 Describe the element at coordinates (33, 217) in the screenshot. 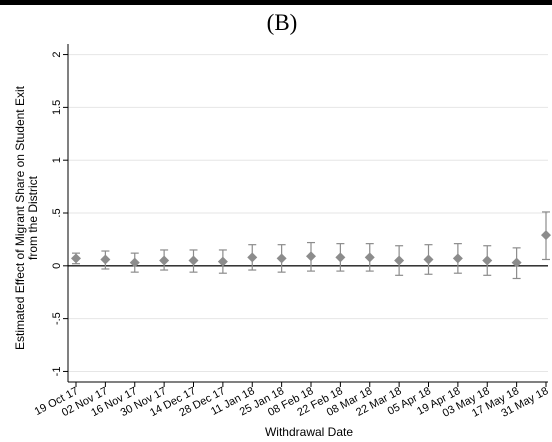

I see `y-axis-title-line-2: from the District` at that location.